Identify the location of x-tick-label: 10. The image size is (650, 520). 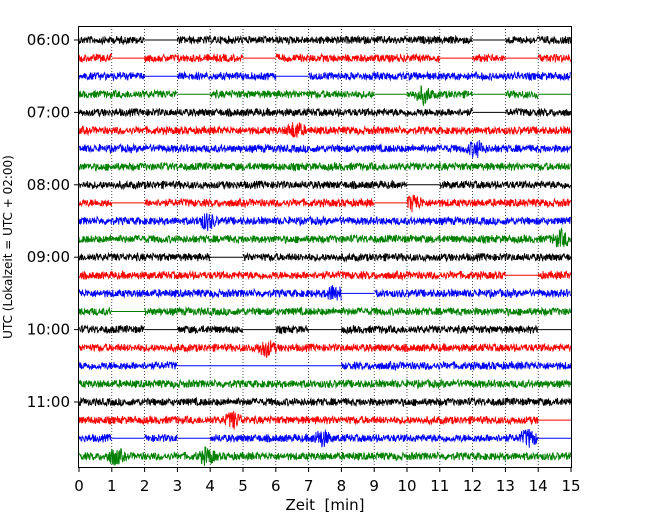
(406, 486).